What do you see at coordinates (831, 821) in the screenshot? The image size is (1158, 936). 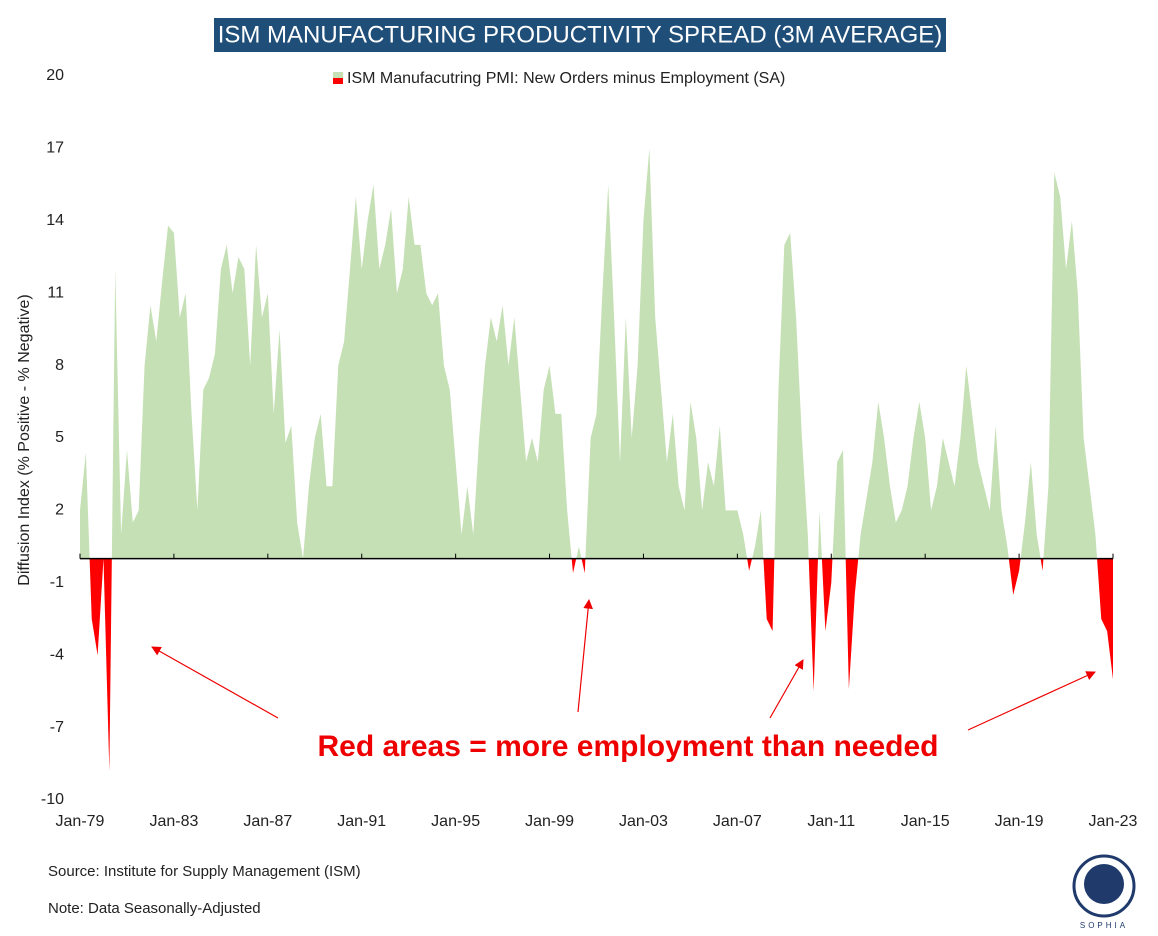 I see `x-tick-label: Jan-11` at bounding box center [831, 821].